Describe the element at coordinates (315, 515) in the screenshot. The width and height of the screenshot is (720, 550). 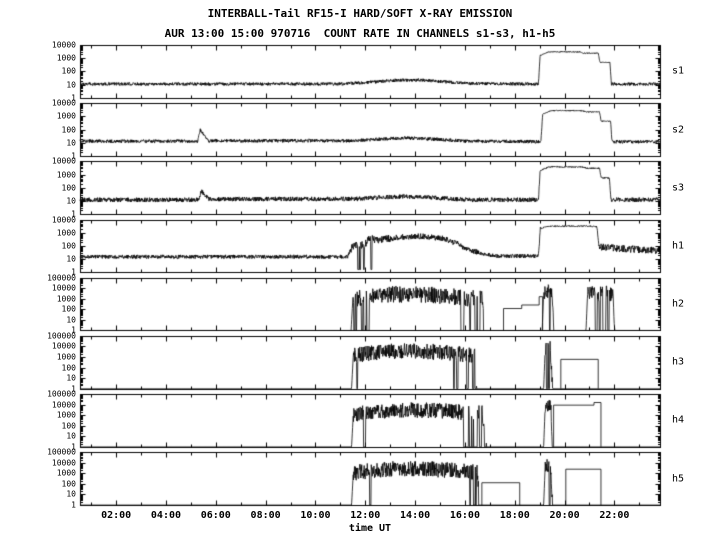
I see `x-tick-label: 10:00` at that location.